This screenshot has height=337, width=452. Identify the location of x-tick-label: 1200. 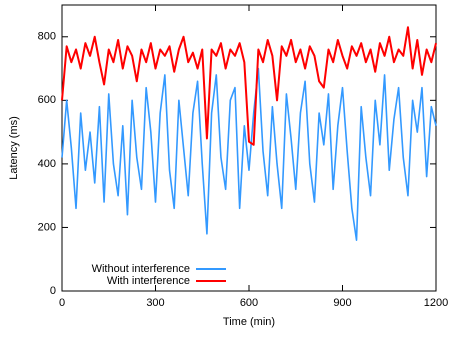
(436, 303).